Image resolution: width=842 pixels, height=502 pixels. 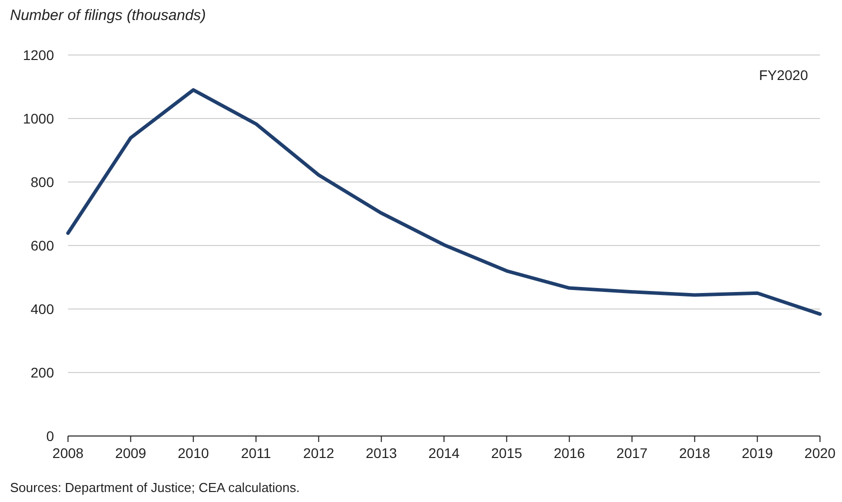 What do you see at coordinates (68, 453) in the screenshot?
I see `x-tick-label: 2008` at bounding box center [68, 453].